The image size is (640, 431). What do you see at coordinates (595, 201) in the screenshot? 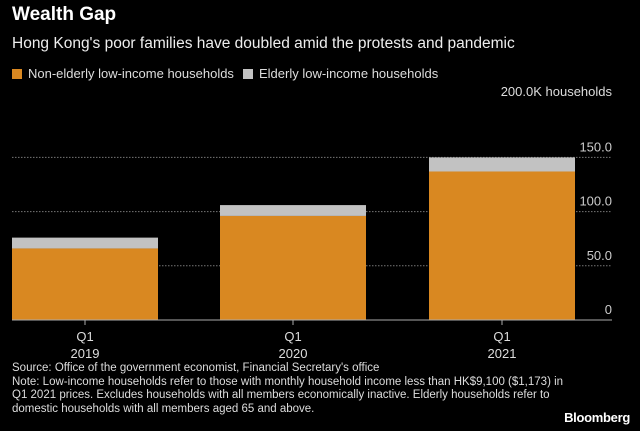
I see `y-tick-label: 100.0` at bounding box center [595, 201].